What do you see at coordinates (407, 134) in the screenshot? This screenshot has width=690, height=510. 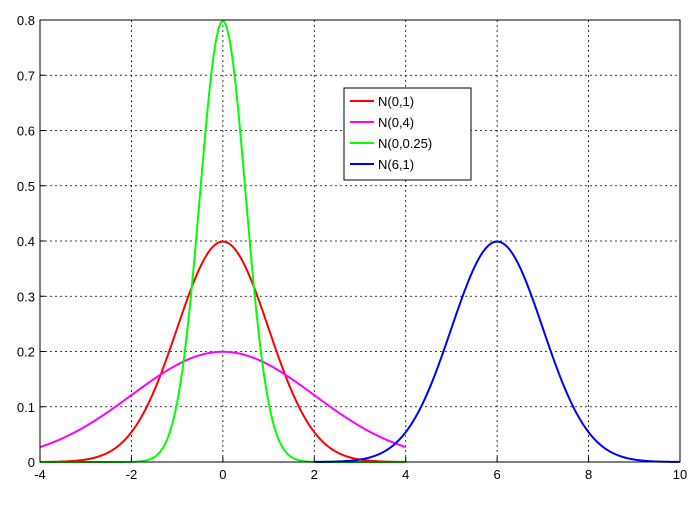 I see `legend: N(0,1) N(0,4) N(0,0.25) N(6,1)` at bounding box center [407, 134].